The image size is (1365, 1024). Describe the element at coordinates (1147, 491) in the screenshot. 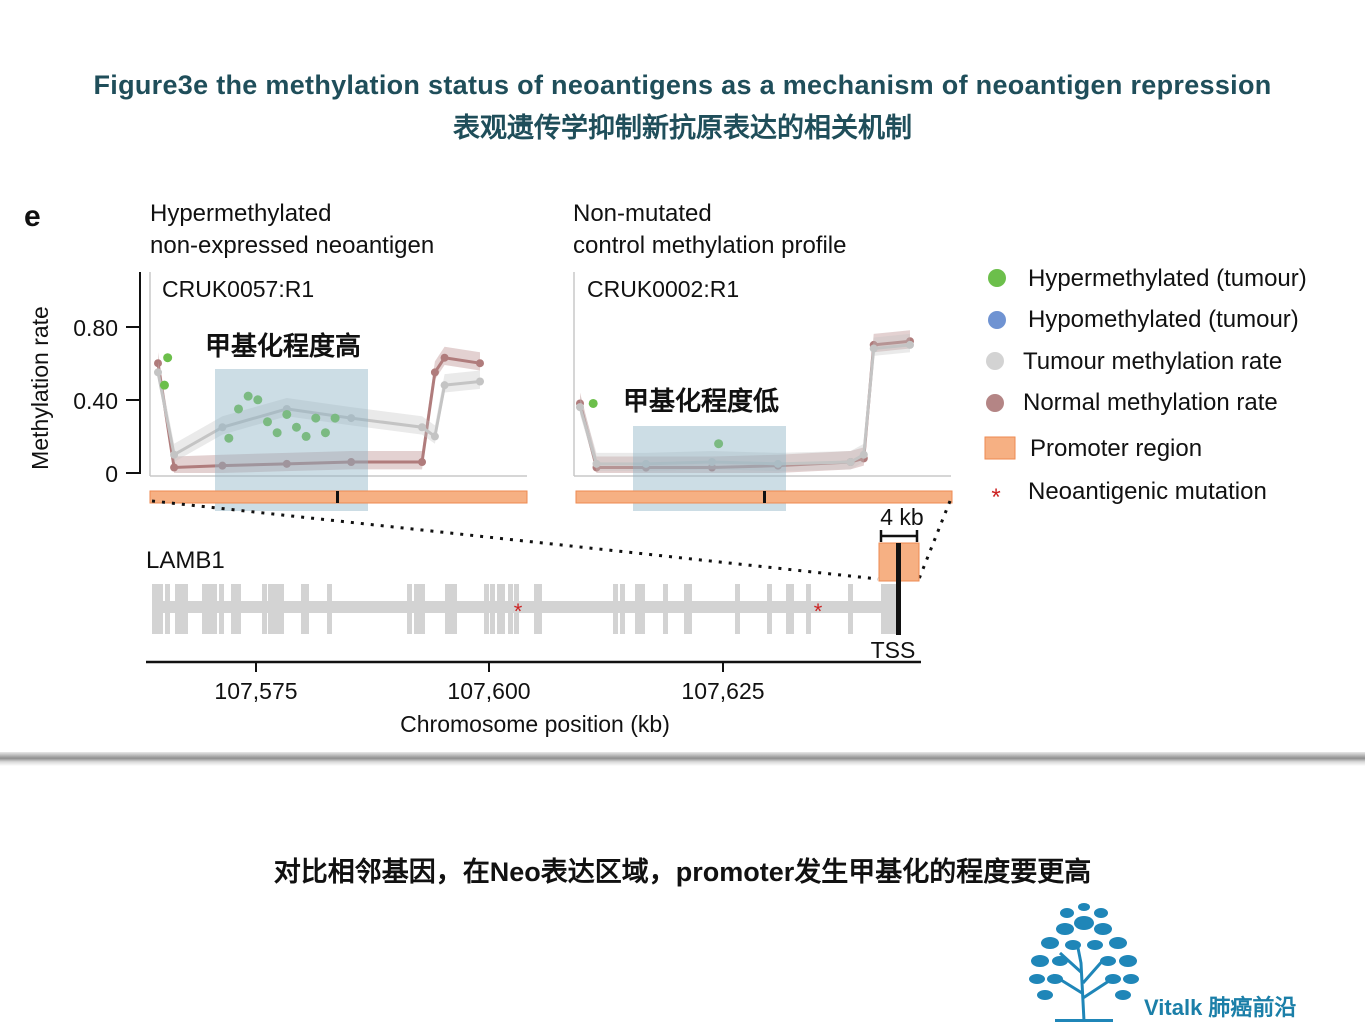

I see `legend-label-neoantigenic: Neoantigenic mutation` at that location.